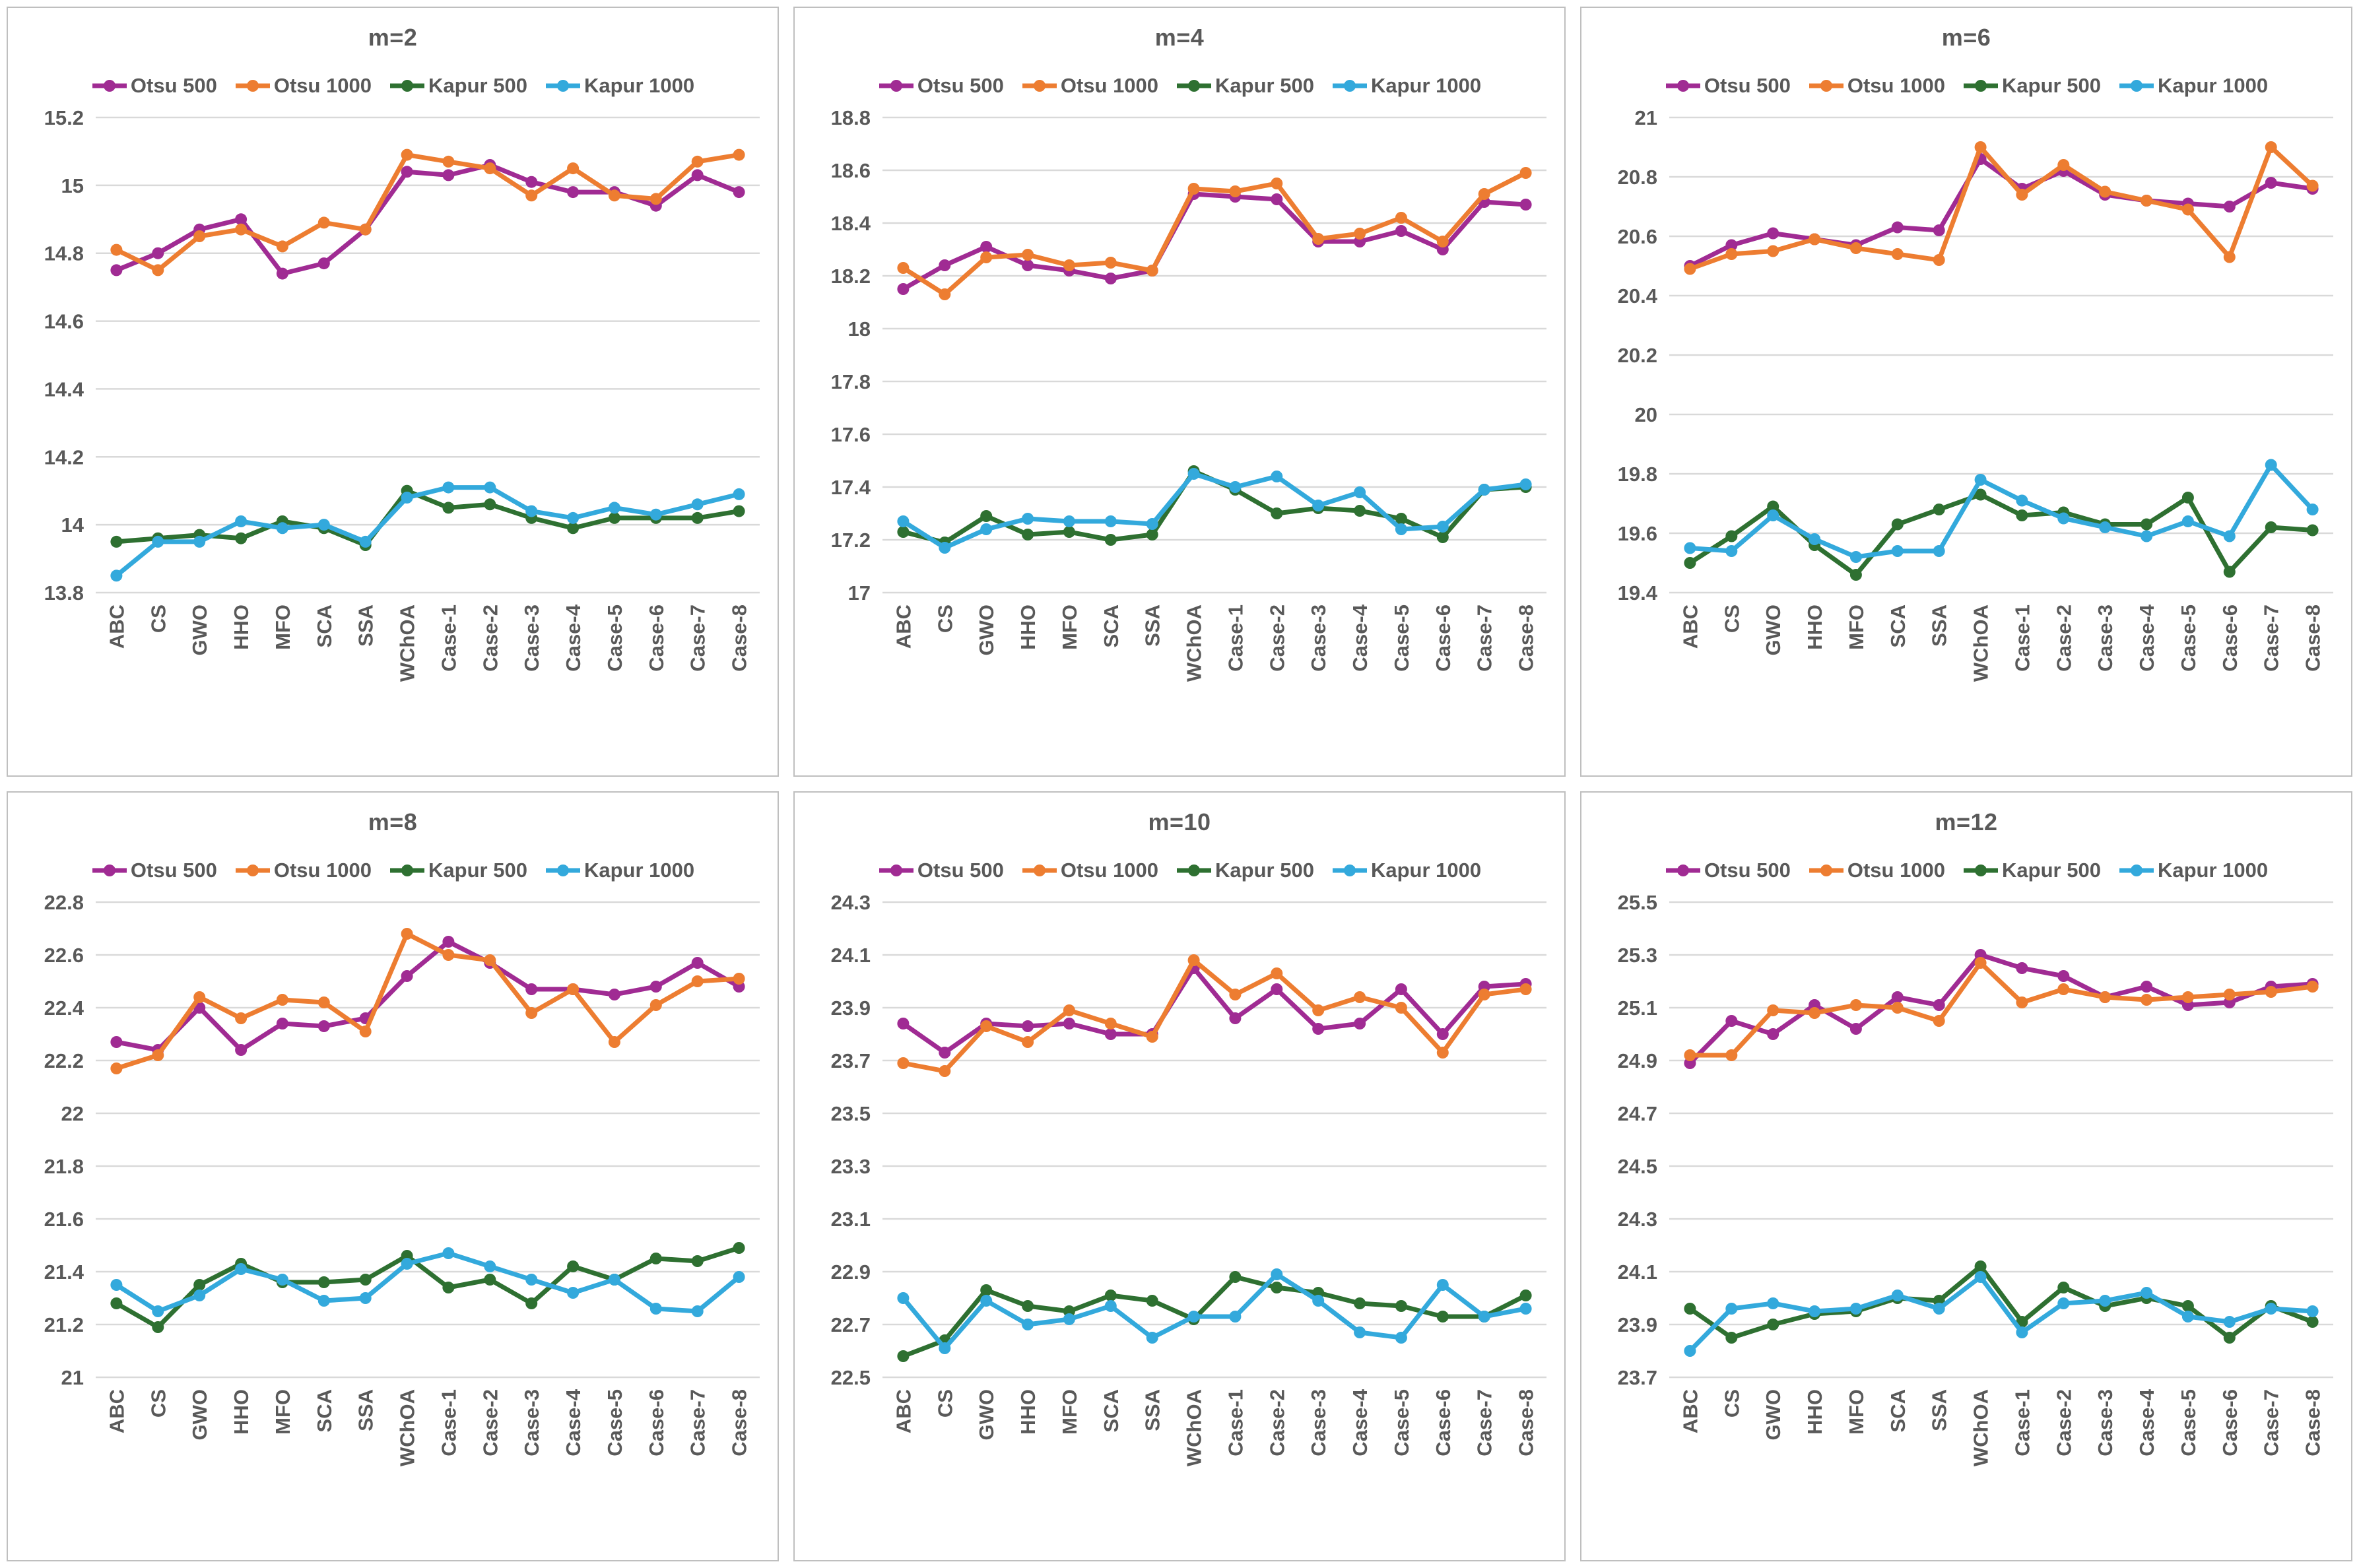  I want to click on chart-title: m=12, so click(1966, 822).